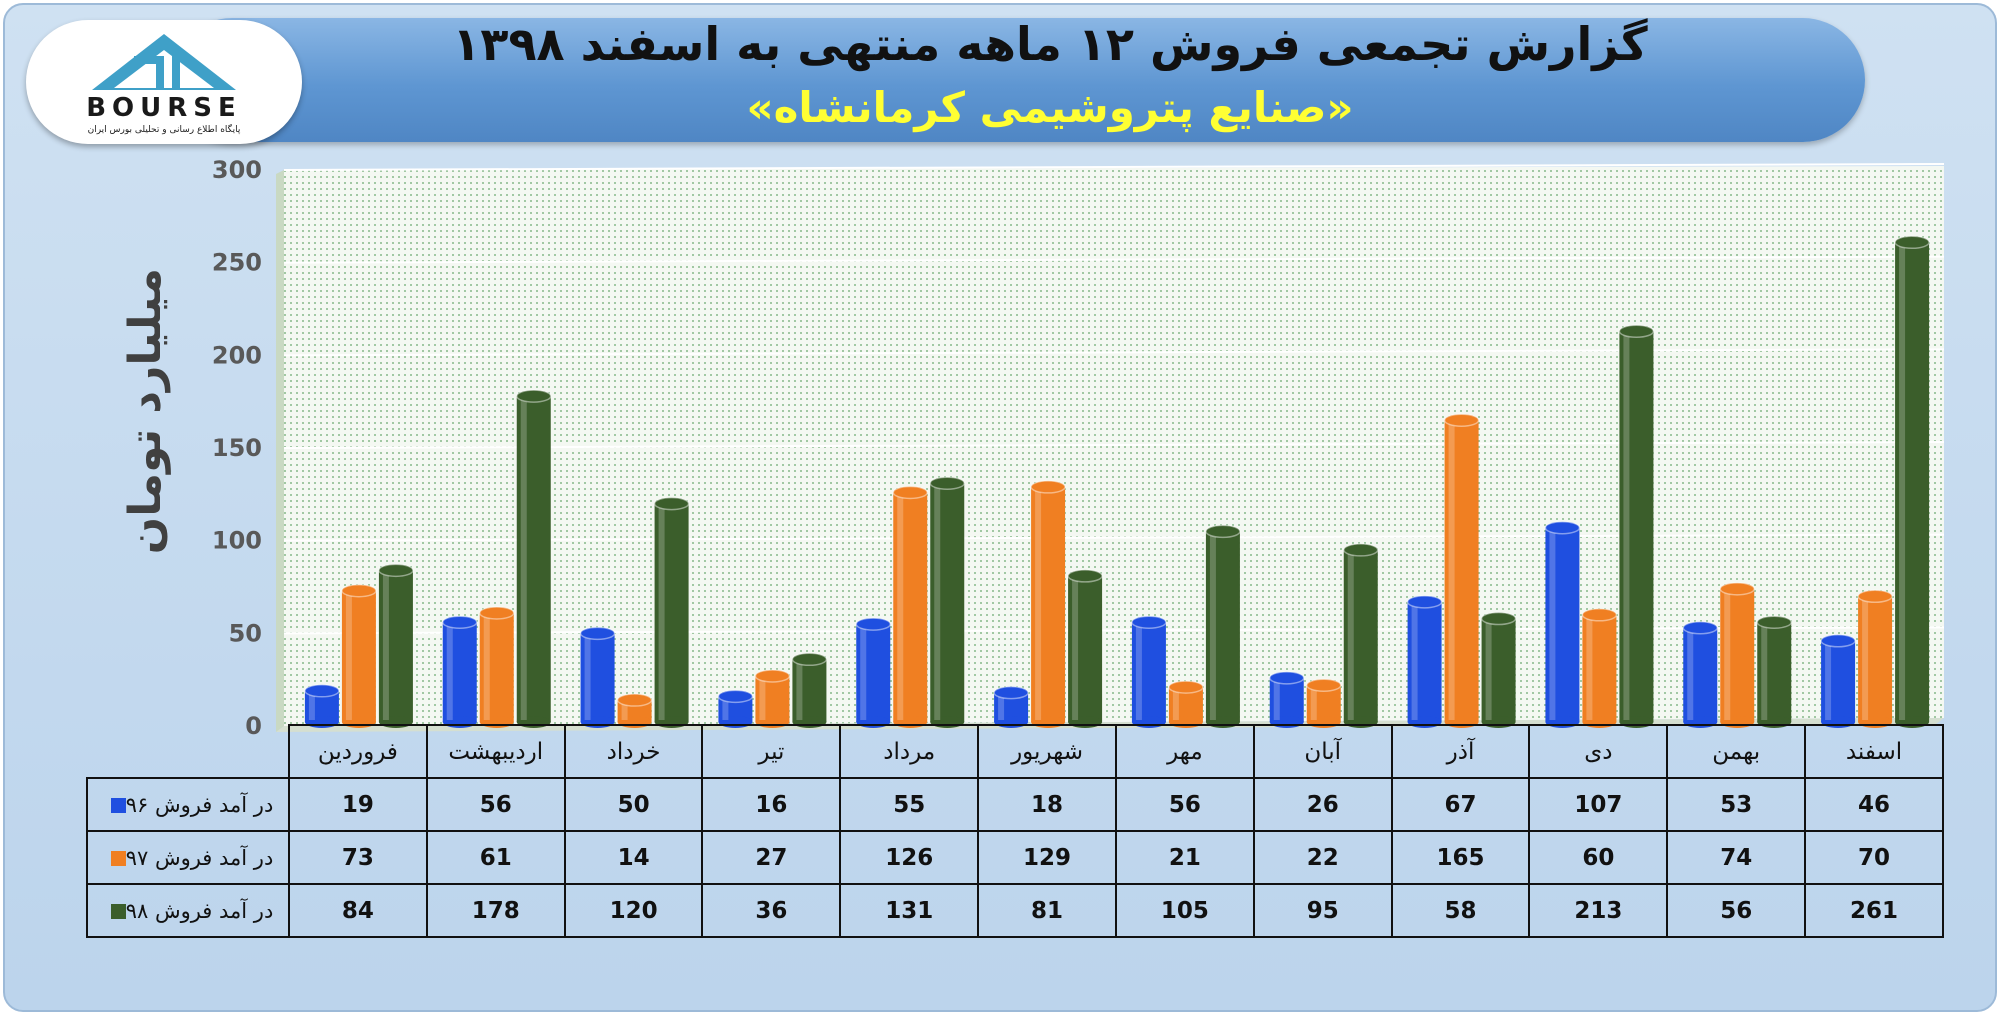 The height and width of the screenshot is (1015, 2000). Describe the element at coordinates (1184, 804) in the screenshot. I see `value-cell: 56` at that location.